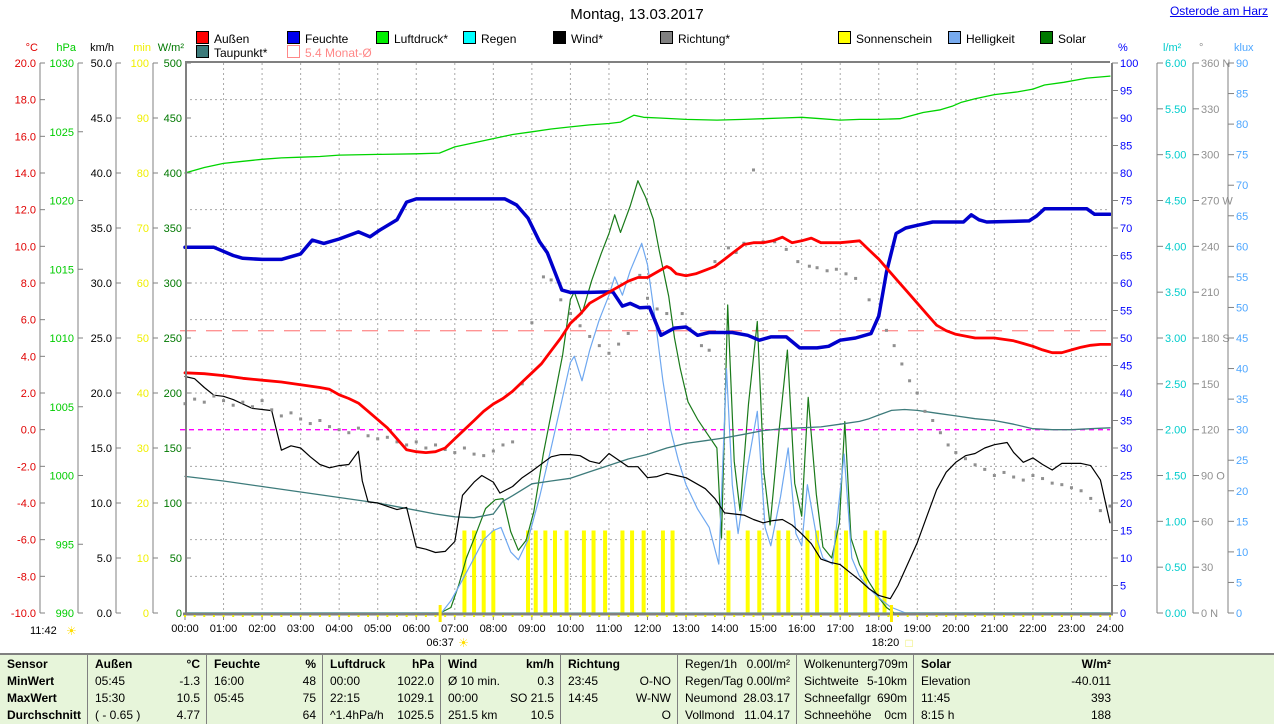 The image size is (1274, 724). I want to click on legend-item-aussen: Außen, so click(222, 38).